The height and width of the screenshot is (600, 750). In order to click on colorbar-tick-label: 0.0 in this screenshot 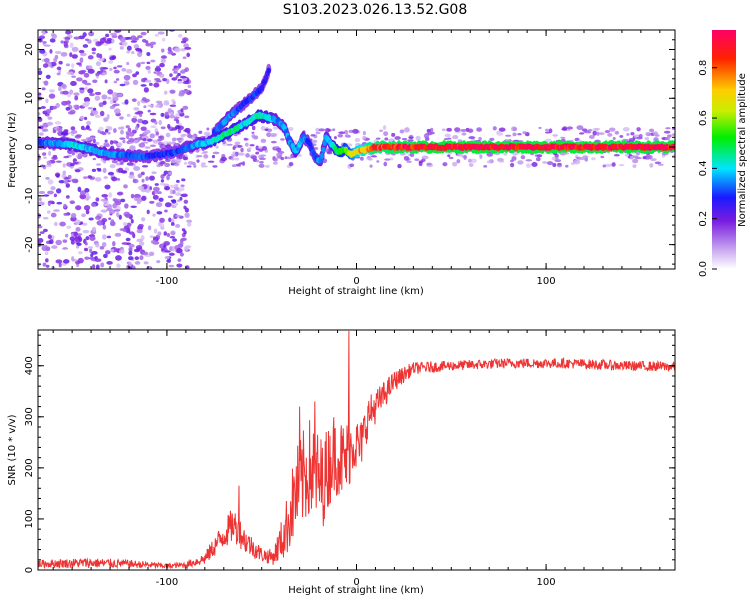, I will do `click(703, 269)`.